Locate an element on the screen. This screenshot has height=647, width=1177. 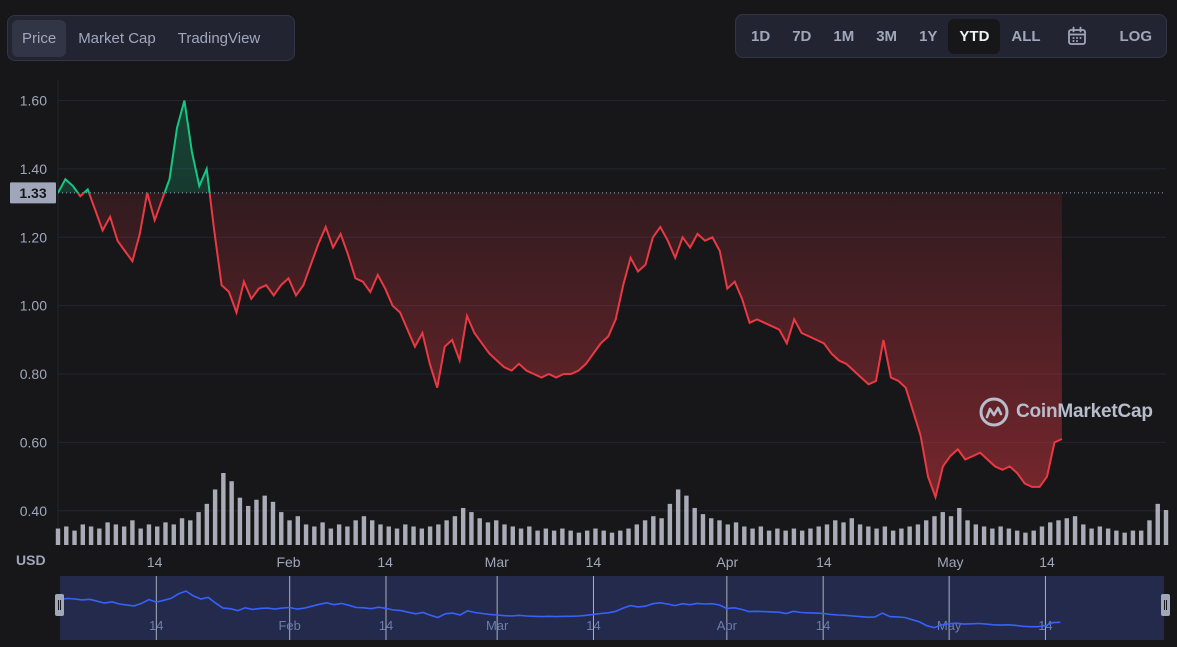
y-tick-label: 0.40 is located at coordinates (33, 511).